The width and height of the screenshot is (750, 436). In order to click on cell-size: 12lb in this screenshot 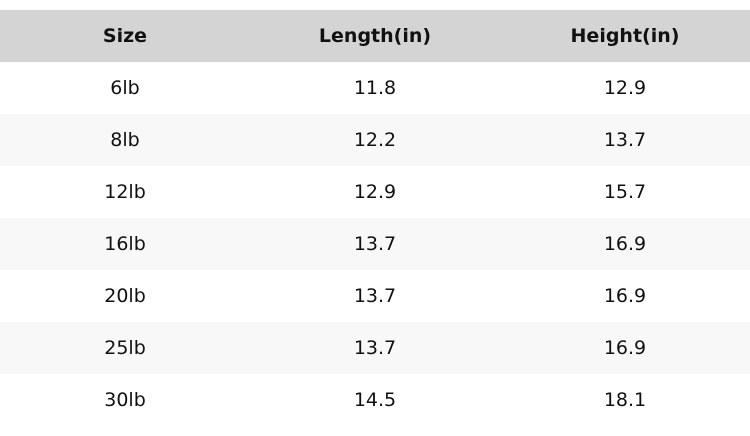, I will do `click(125, 192)`.